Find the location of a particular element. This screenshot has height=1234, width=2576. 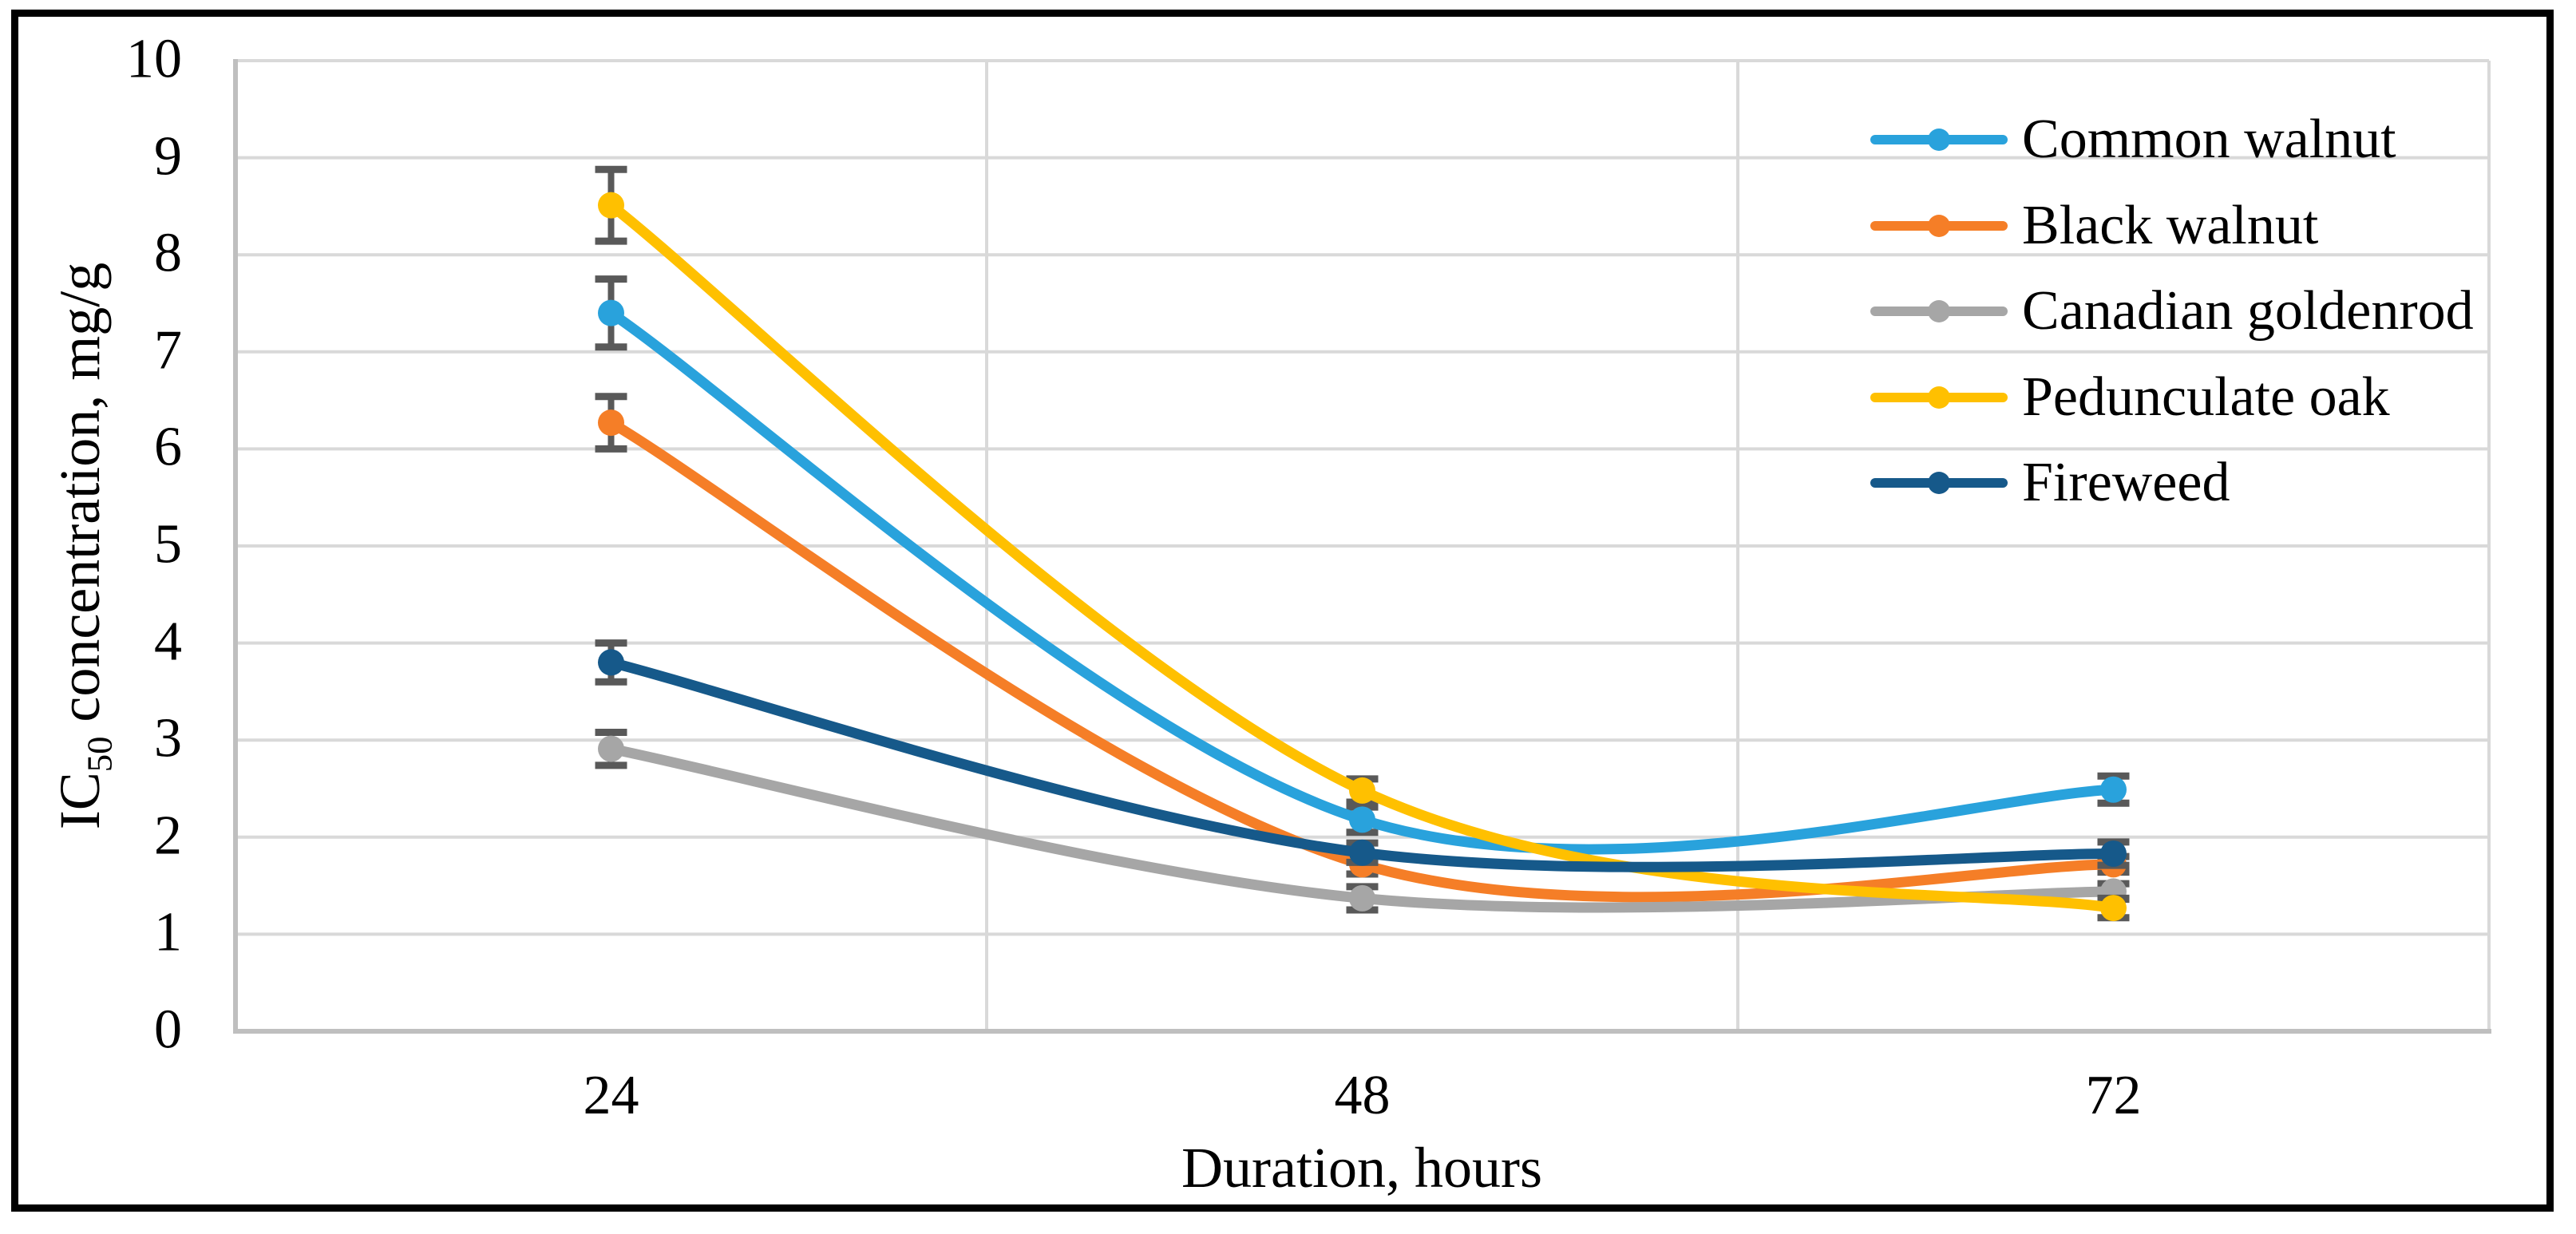

y-tick-label-5: 5 is located at coordinates (168, 544).